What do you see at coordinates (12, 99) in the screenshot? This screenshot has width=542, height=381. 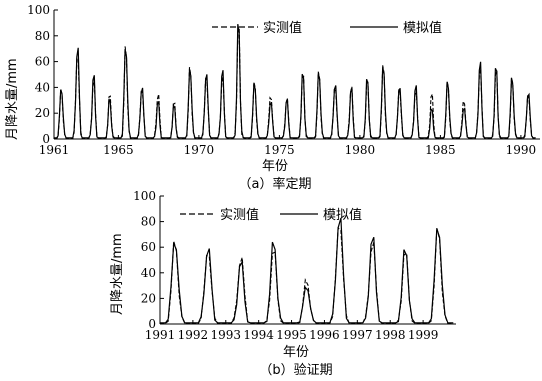 I see `panel-a-y-axis-label: 月降水量/mm` at bounding box center [12, 99].